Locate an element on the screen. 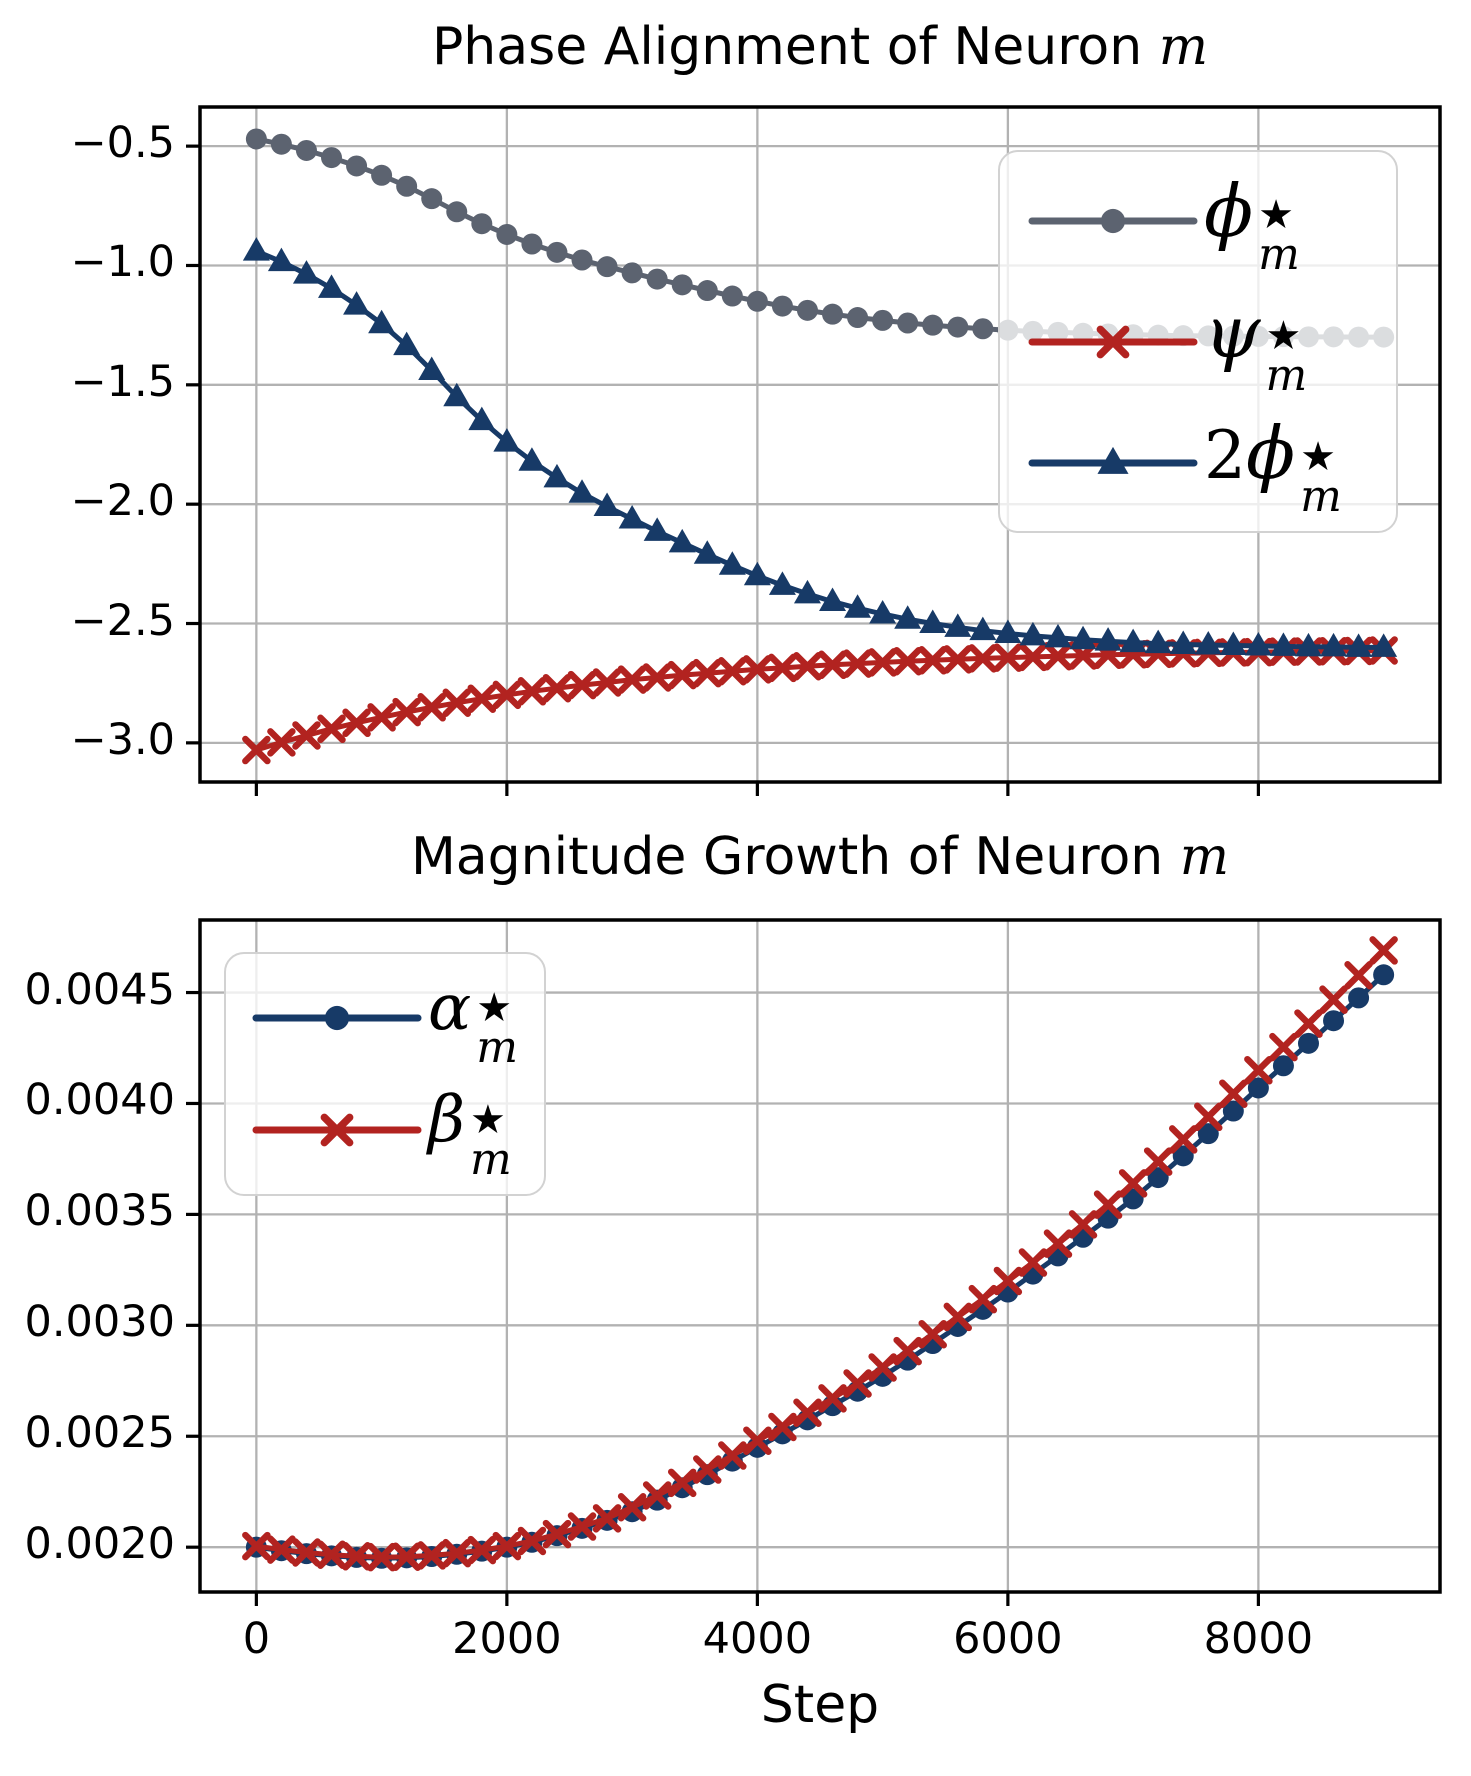 This screenshot has width=1471, height=1776. x-tick-label: 6000 is located at coordinates (1008, 1639).